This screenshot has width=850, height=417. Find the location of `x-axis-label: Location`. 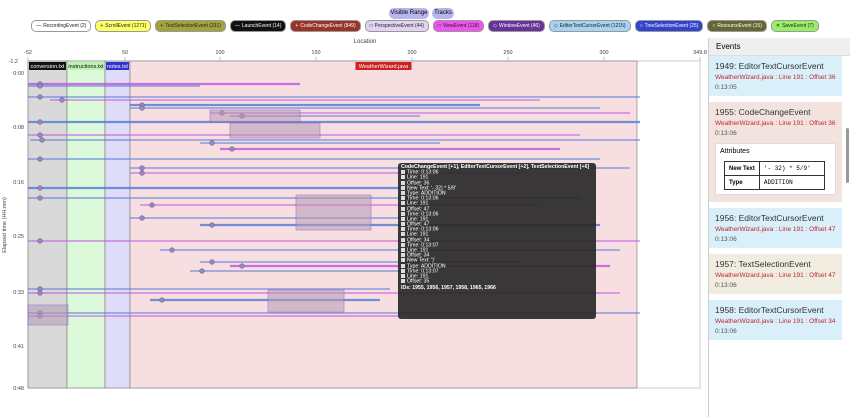

x-axis-label: Location is located at coordinates (365, 42).